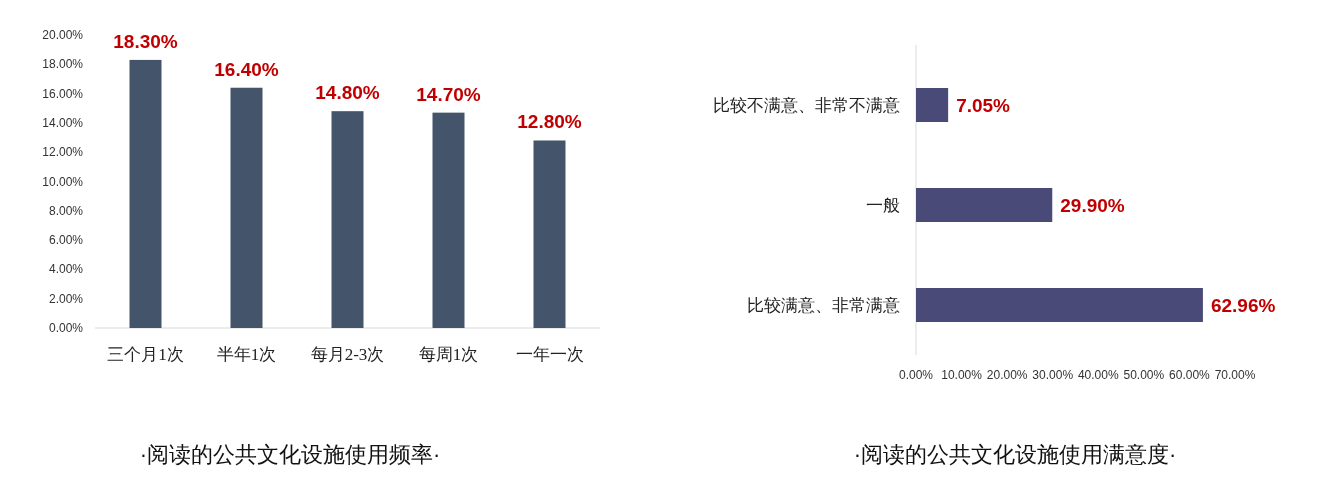 The height and width of the screenshot is (486, 1323). Describe the element at coordinates (66, 240) in the screenshot. I see `y-tick-label: 6.00%` at that location.